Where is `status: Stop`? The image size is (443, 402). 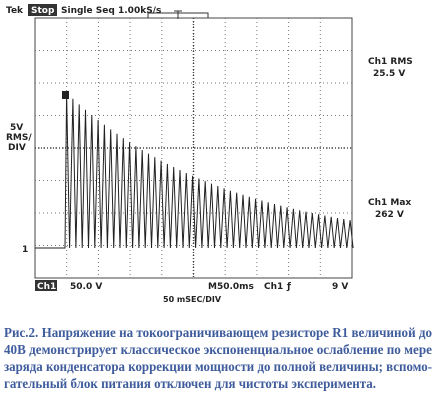 status: Stop is located at coordinates (43, 11).